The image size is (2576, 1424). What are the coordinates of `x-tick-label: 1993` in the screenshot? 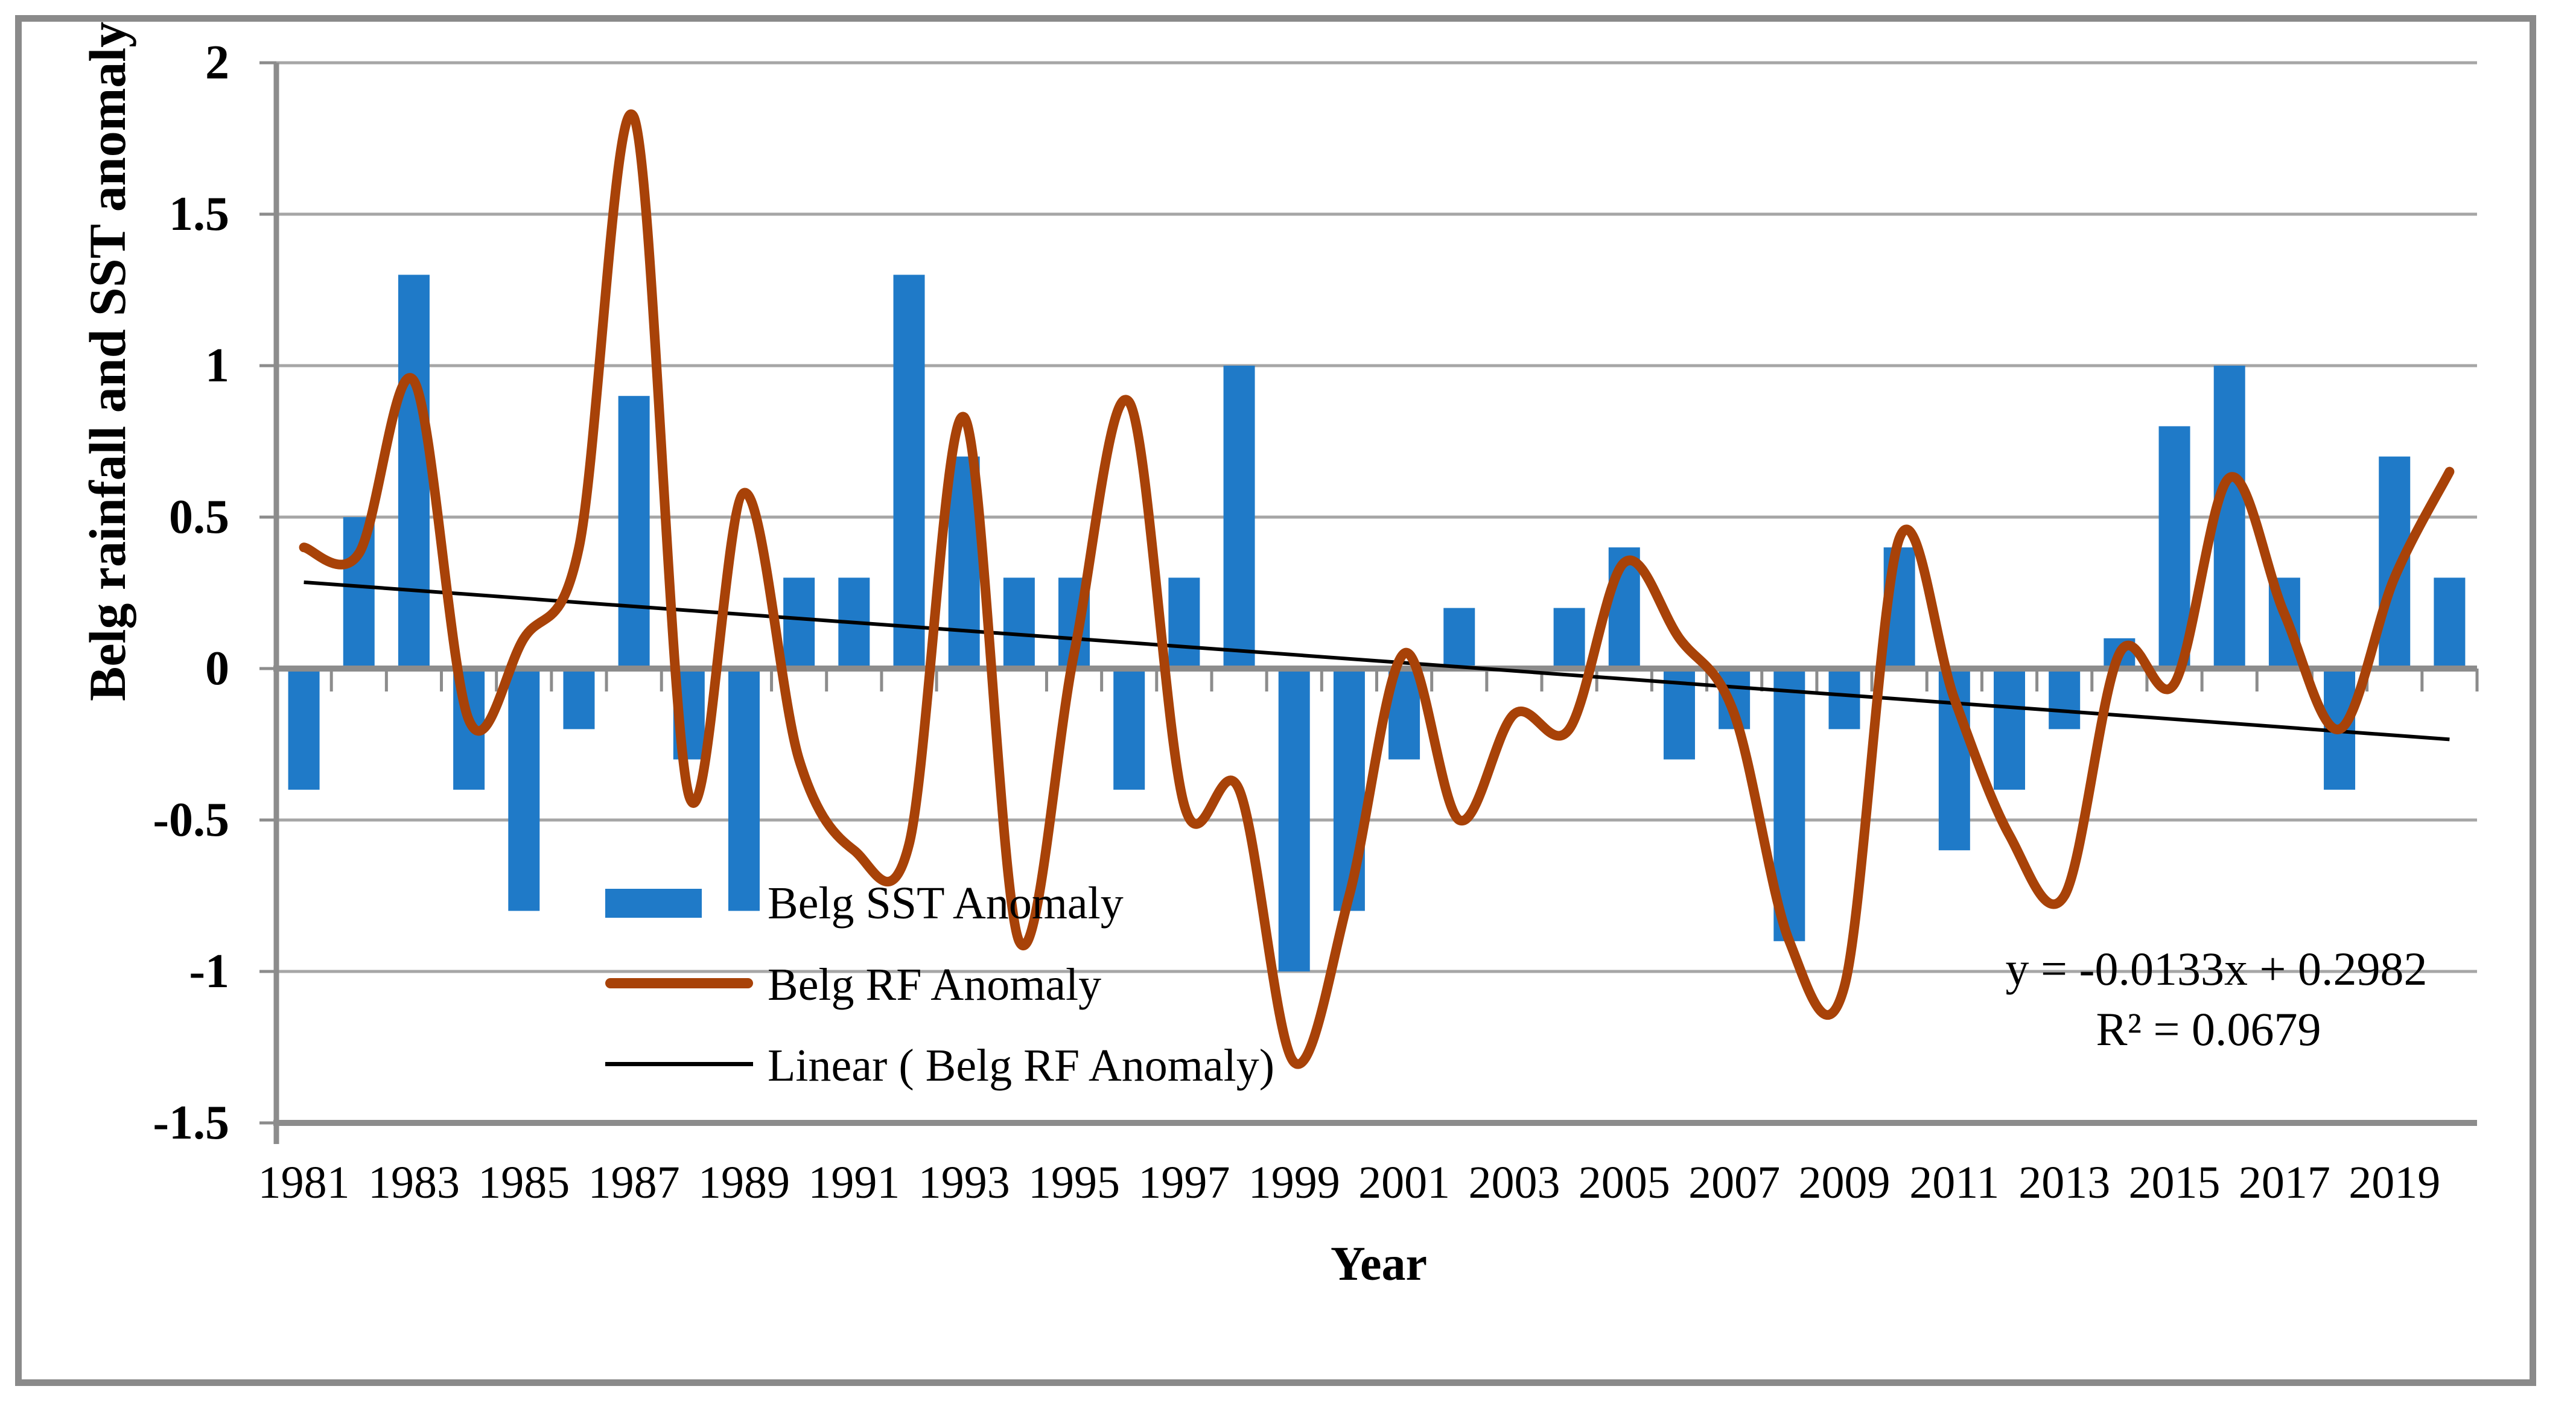 It's located at (964, 1182).